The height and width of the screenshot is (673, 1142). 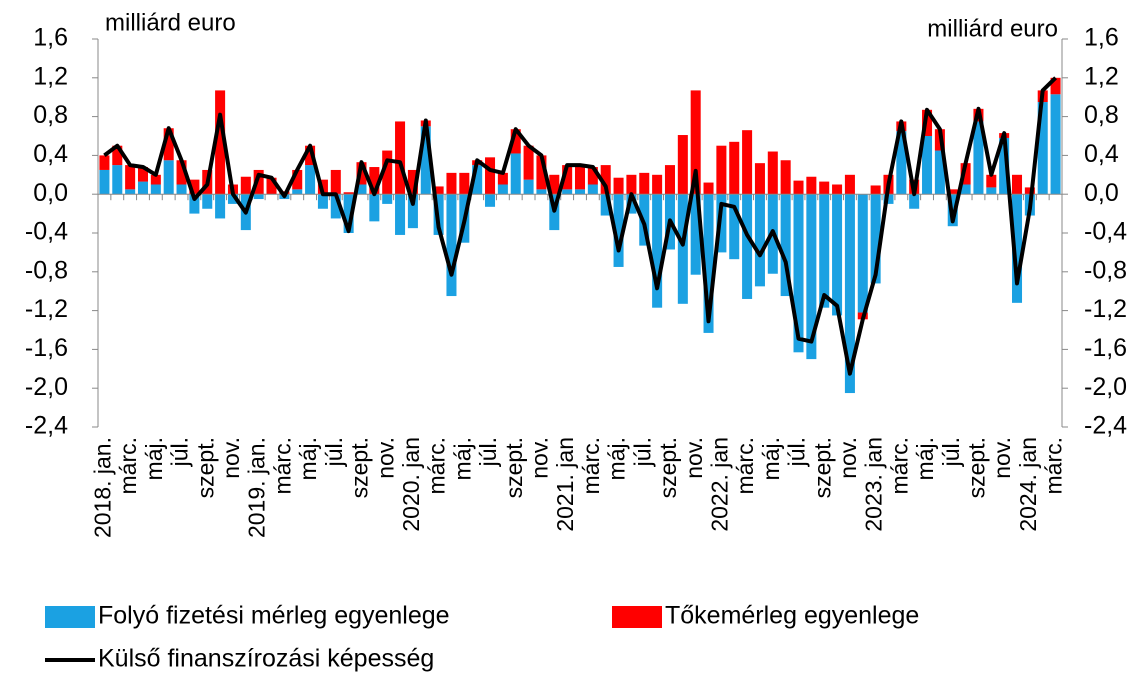 I want to click on y-tick-label: -2,4, so click(x=46, y=426).